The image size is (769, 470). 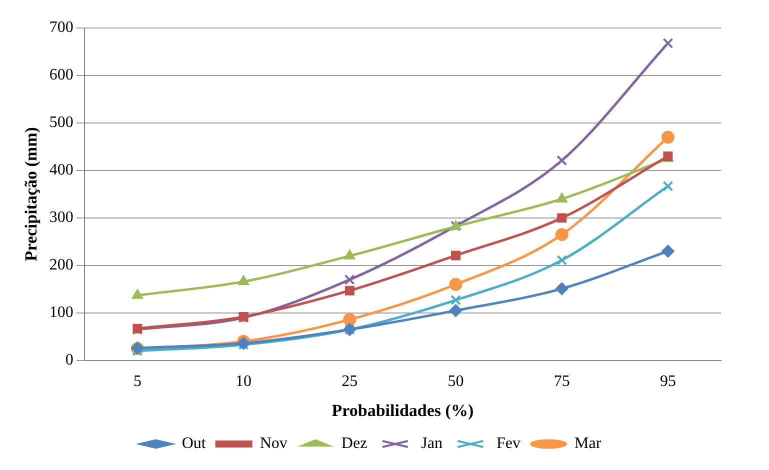 What do you see at coordinates (274, 443) in the screenshot?
I see `legend-label: Nov` at bounding box center [274, 443].